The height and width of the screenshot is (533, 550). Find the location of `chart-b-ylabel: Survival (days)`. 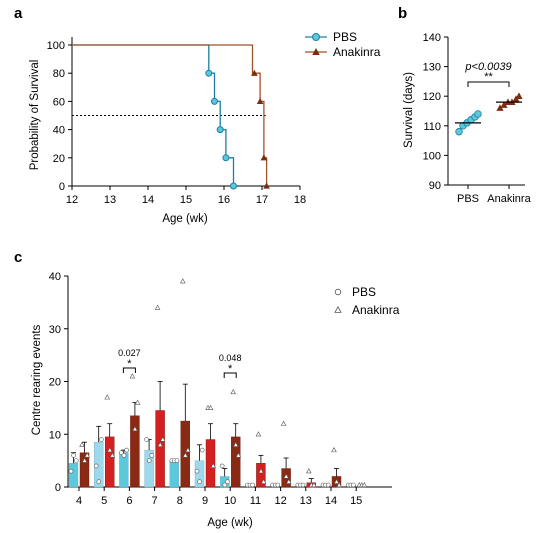

chart-b-ylabel: Survival (days) is located at coordinates (409, 110).